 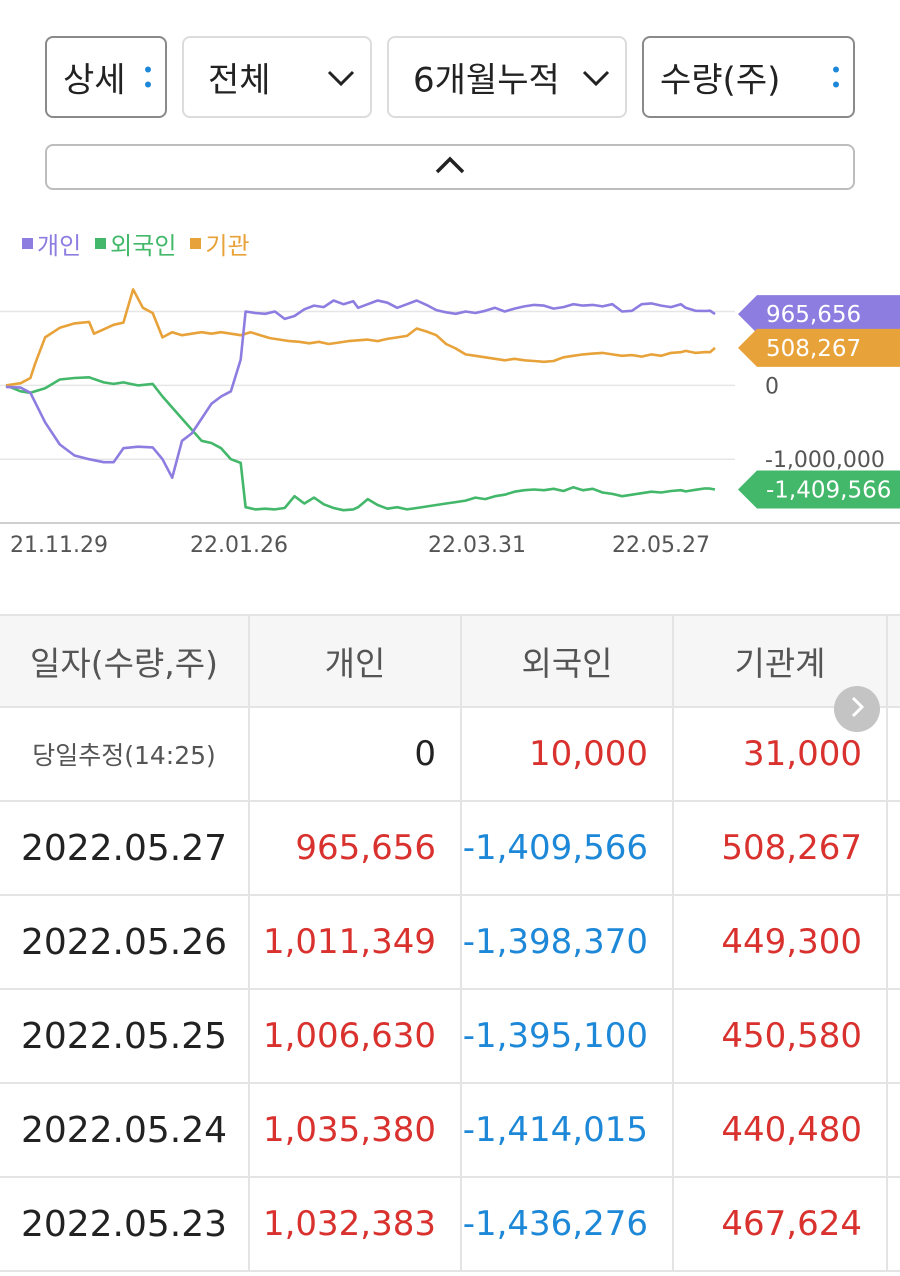 I want to click on header-institution: 기관계, so click(x=781, y=661).